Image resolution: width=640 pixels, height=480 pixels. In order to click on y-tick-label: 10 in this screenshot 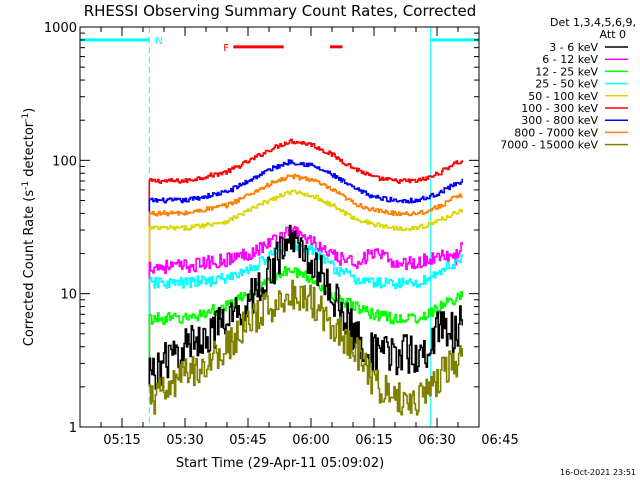, I will do `click(68, 295)`.